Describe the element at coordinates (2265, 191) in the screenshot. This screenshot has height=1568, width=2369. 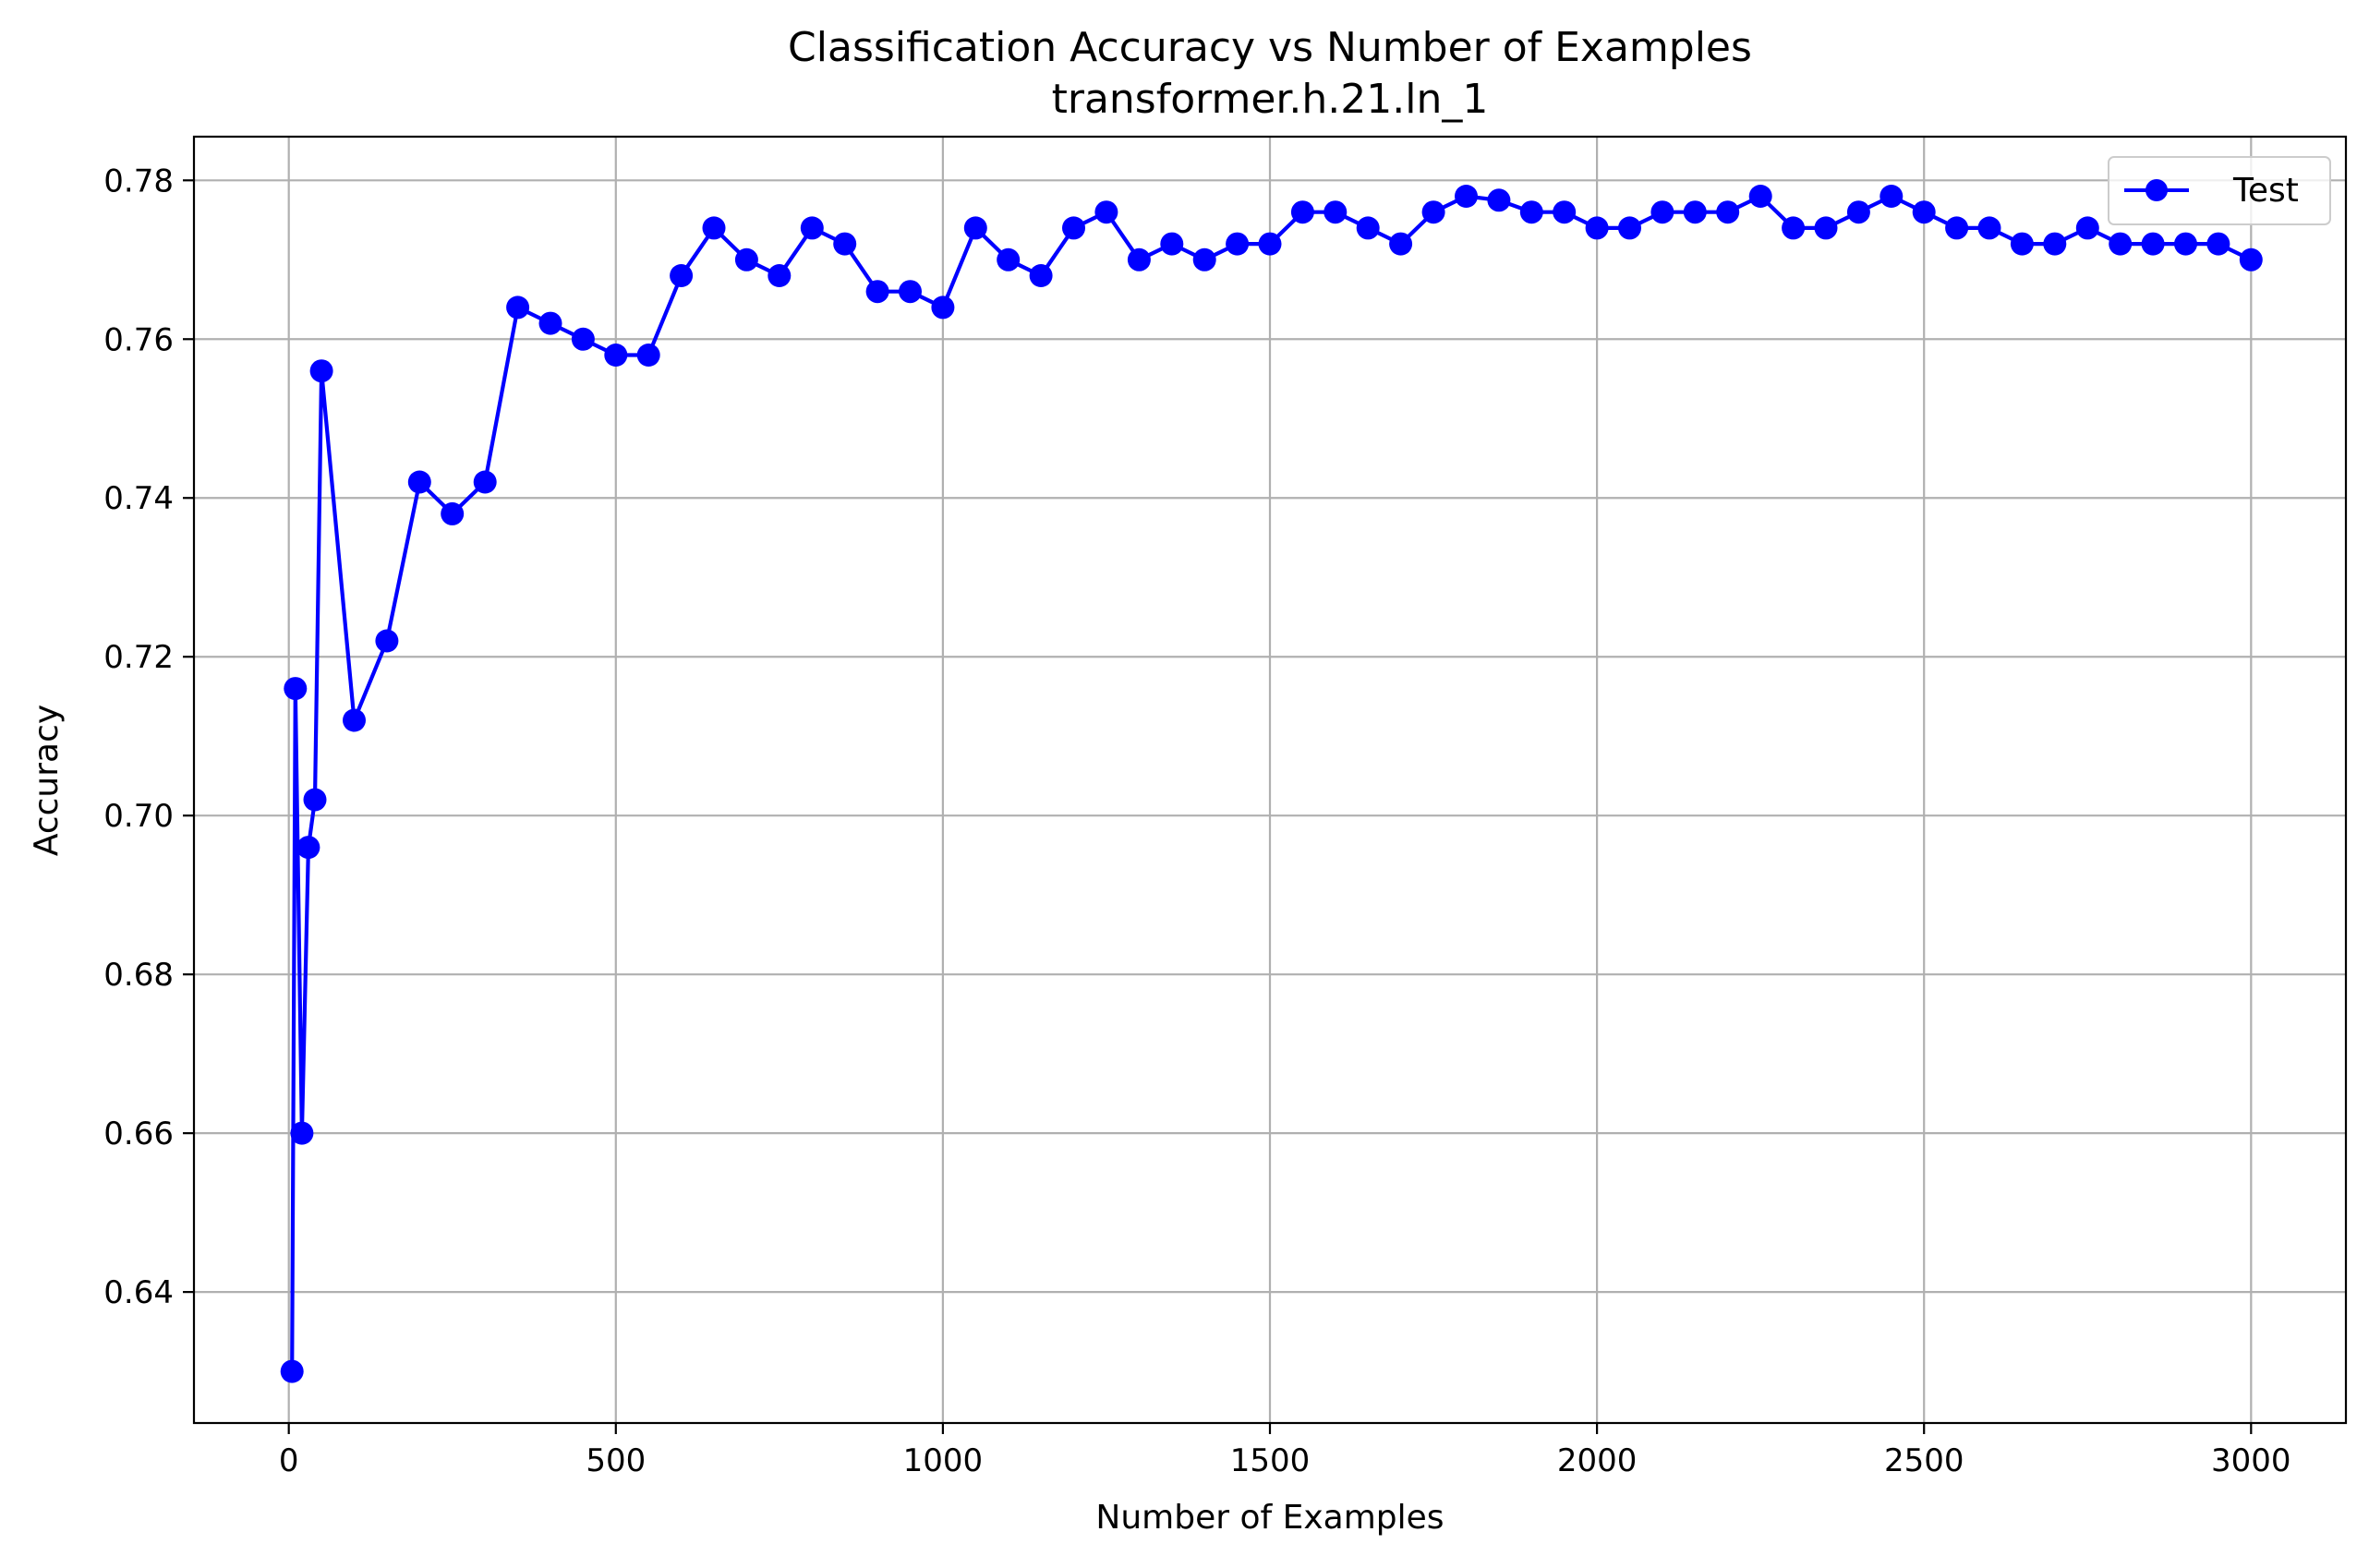
I see `legend-label-test: Test` at that location.